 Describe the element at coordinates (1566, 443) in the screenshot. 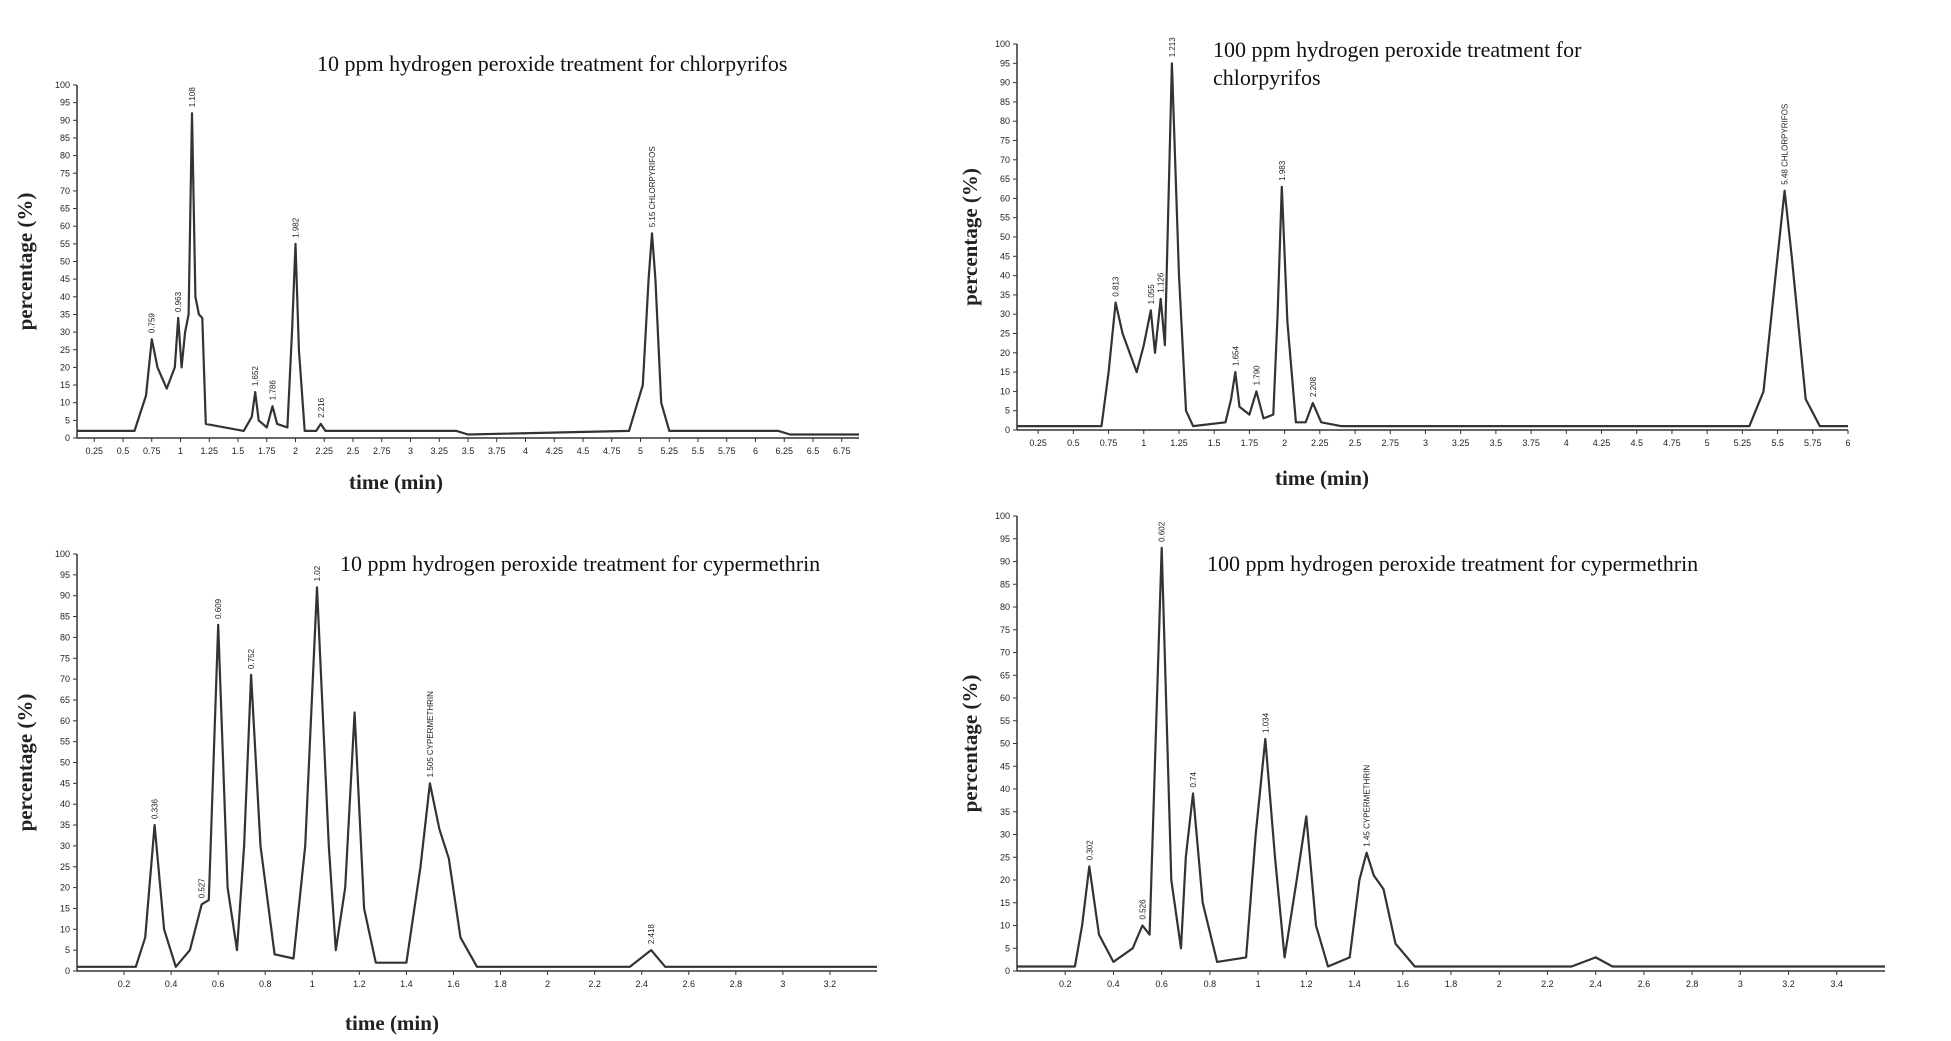

I see `x-tick-label: 4` at that location.